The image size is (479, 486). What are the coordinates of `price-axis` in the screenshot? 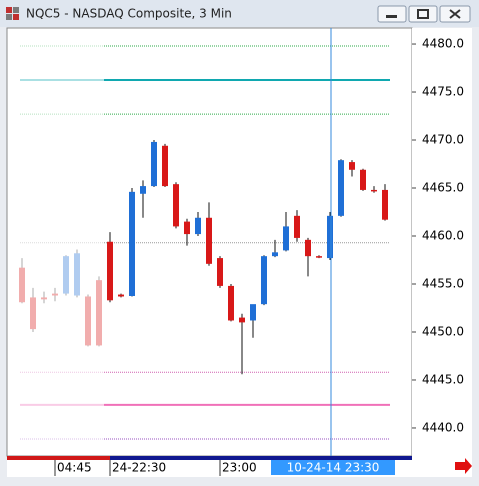 It's located at (442, 242).